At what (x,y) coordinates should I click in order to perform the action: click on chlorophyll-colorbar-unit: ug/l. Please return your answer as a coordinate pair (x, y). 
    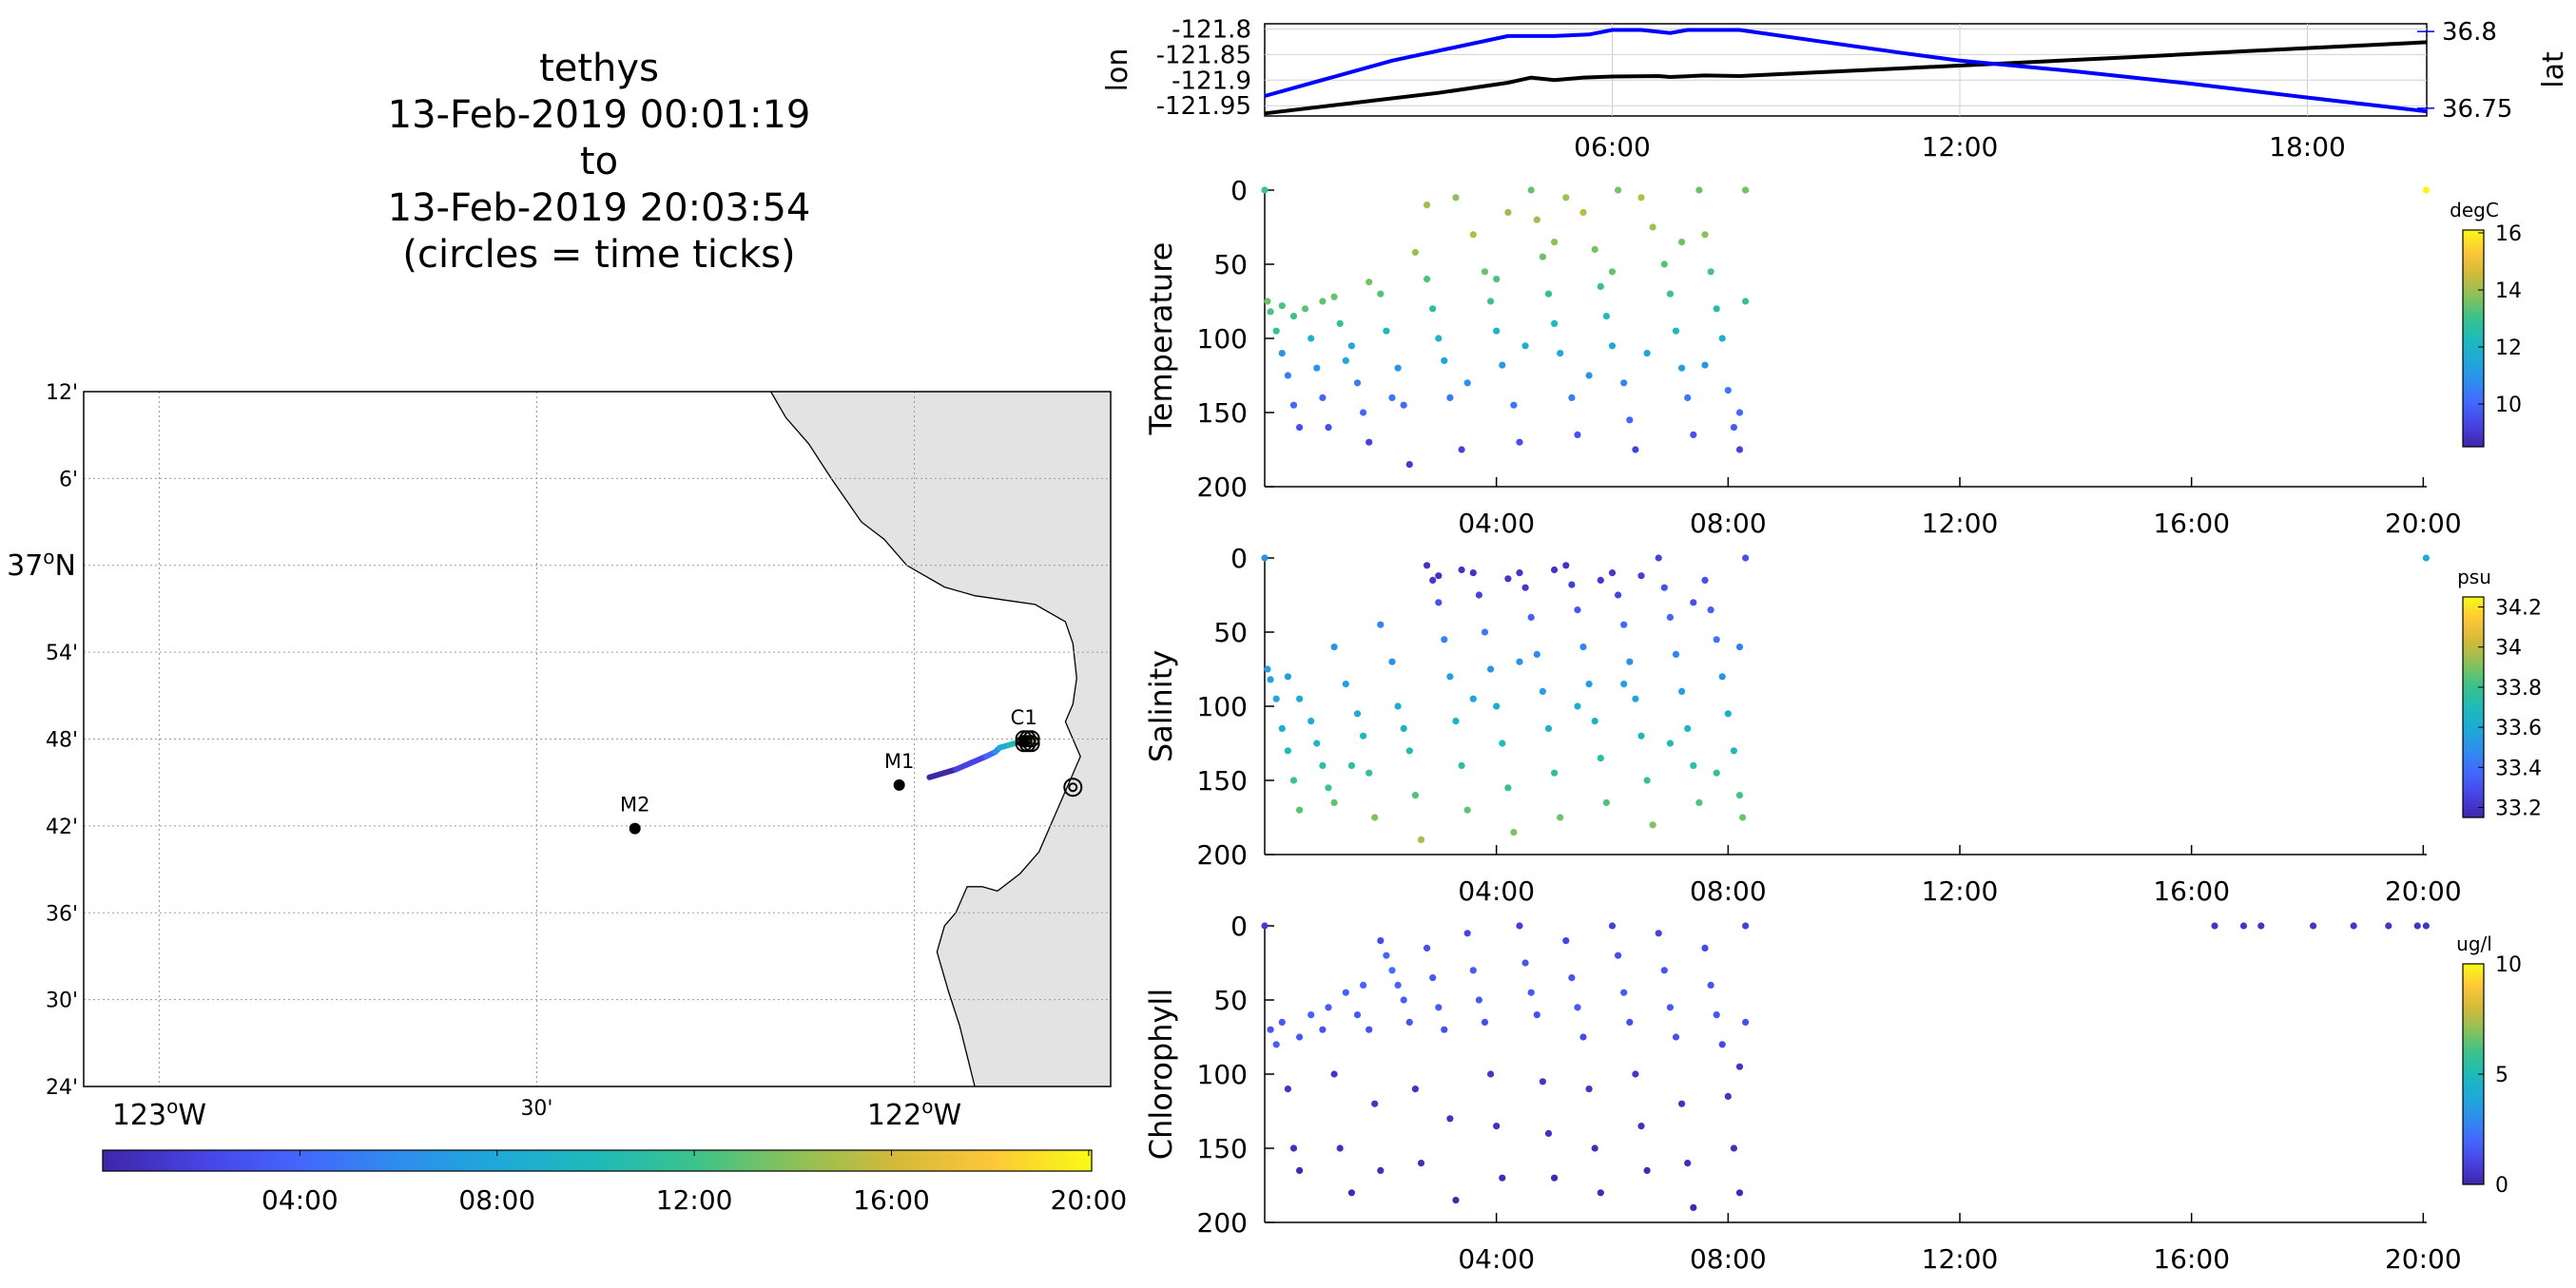
    Looking at the image, I should click on (2474, 944).